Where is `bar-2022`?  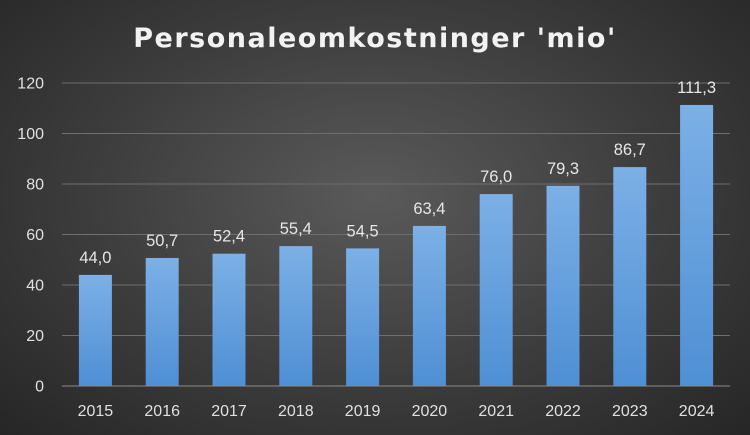 bar-2022 is located at coordinates (563, 285).